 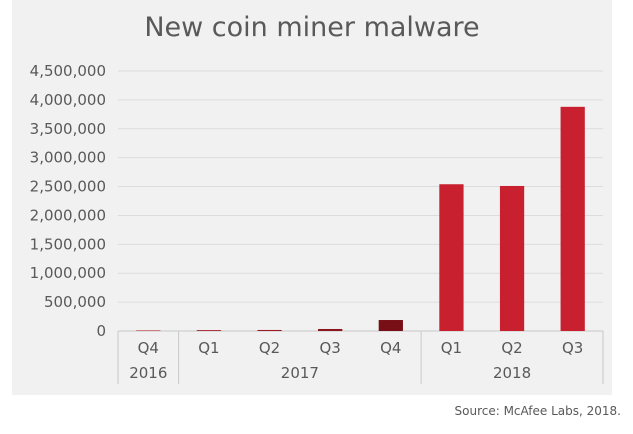 I want to click on y-tick-label: 1,500,000, so click(x=68, y=244).